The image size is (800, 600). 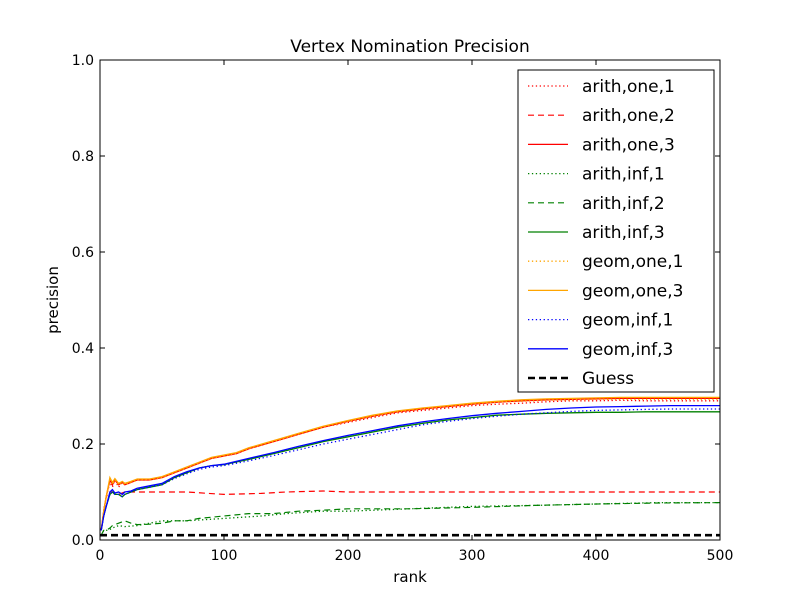 I want to click on x-tick-label: 100, so click(x=224, y=556).